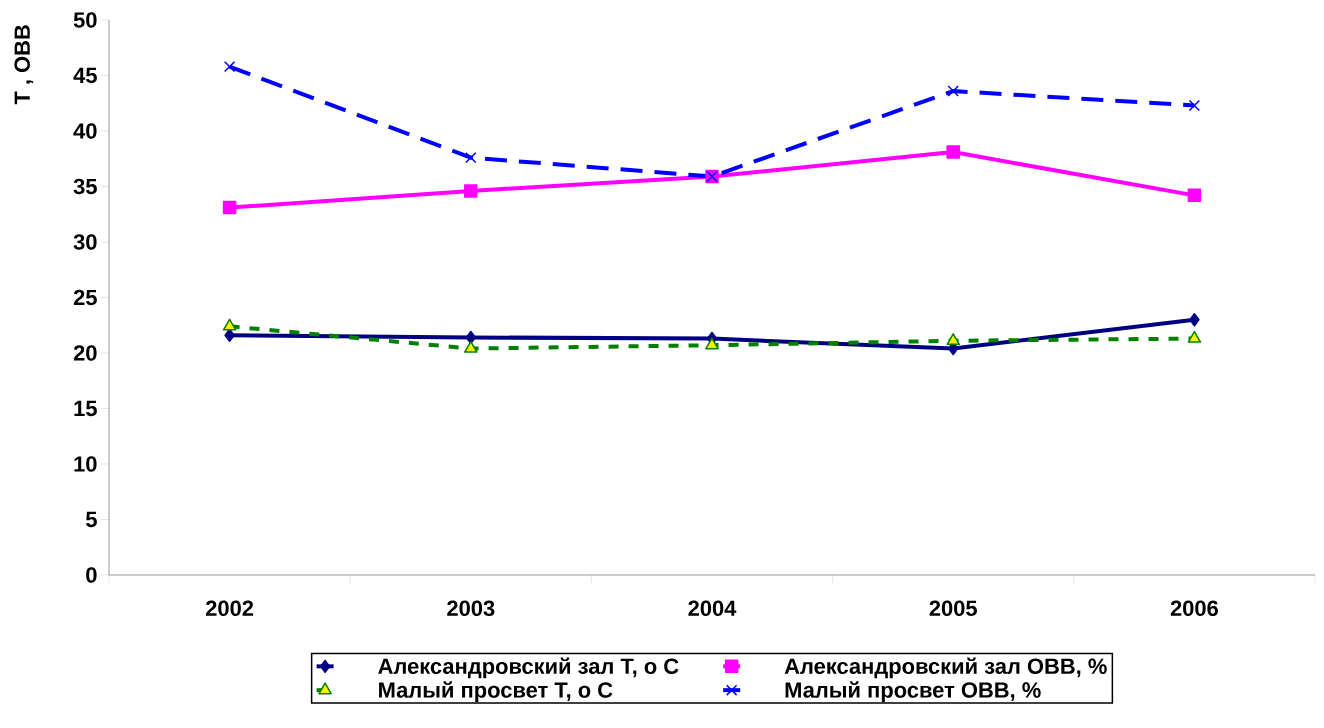 The image size is (1324, 728). Describe the element at coordinates (471, 608) in the screenshot. I see `x-tick-label: 2003` at that location.